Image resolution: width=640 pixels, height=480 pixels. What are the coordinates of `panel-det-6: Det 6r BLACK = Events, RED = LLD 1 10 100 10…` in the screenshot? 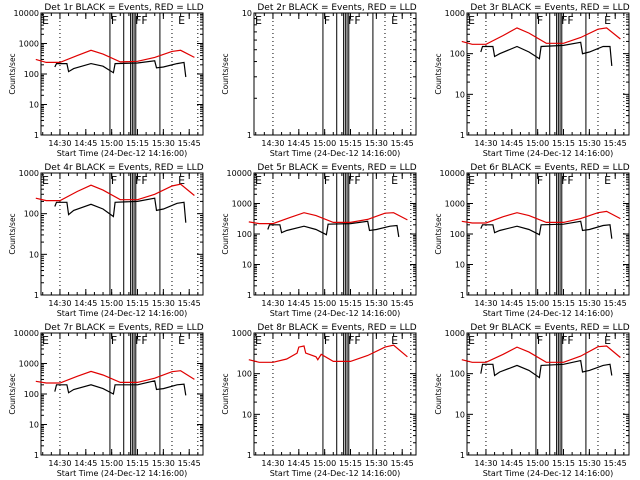 It's located at (532, 240).